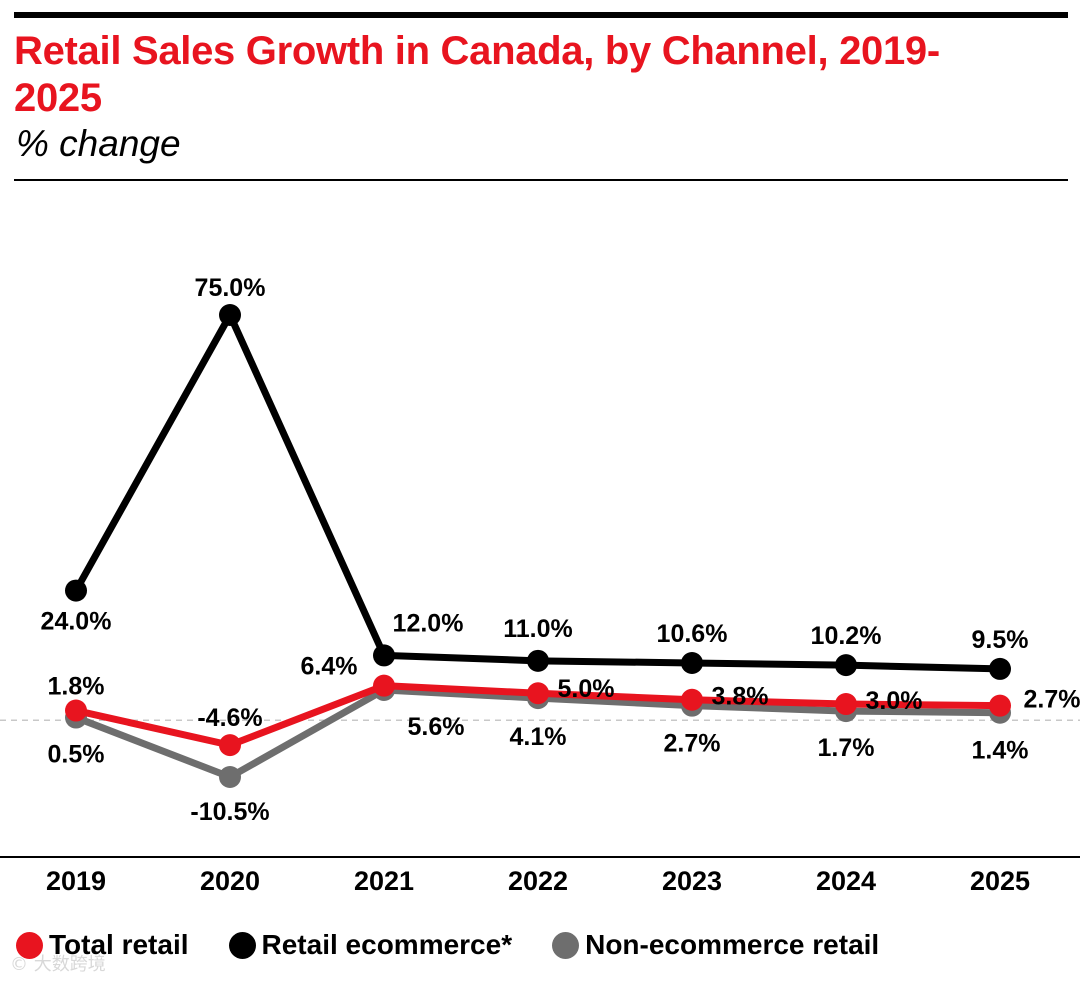  I want to click on point-total-retail-2021, so click(384, 685).